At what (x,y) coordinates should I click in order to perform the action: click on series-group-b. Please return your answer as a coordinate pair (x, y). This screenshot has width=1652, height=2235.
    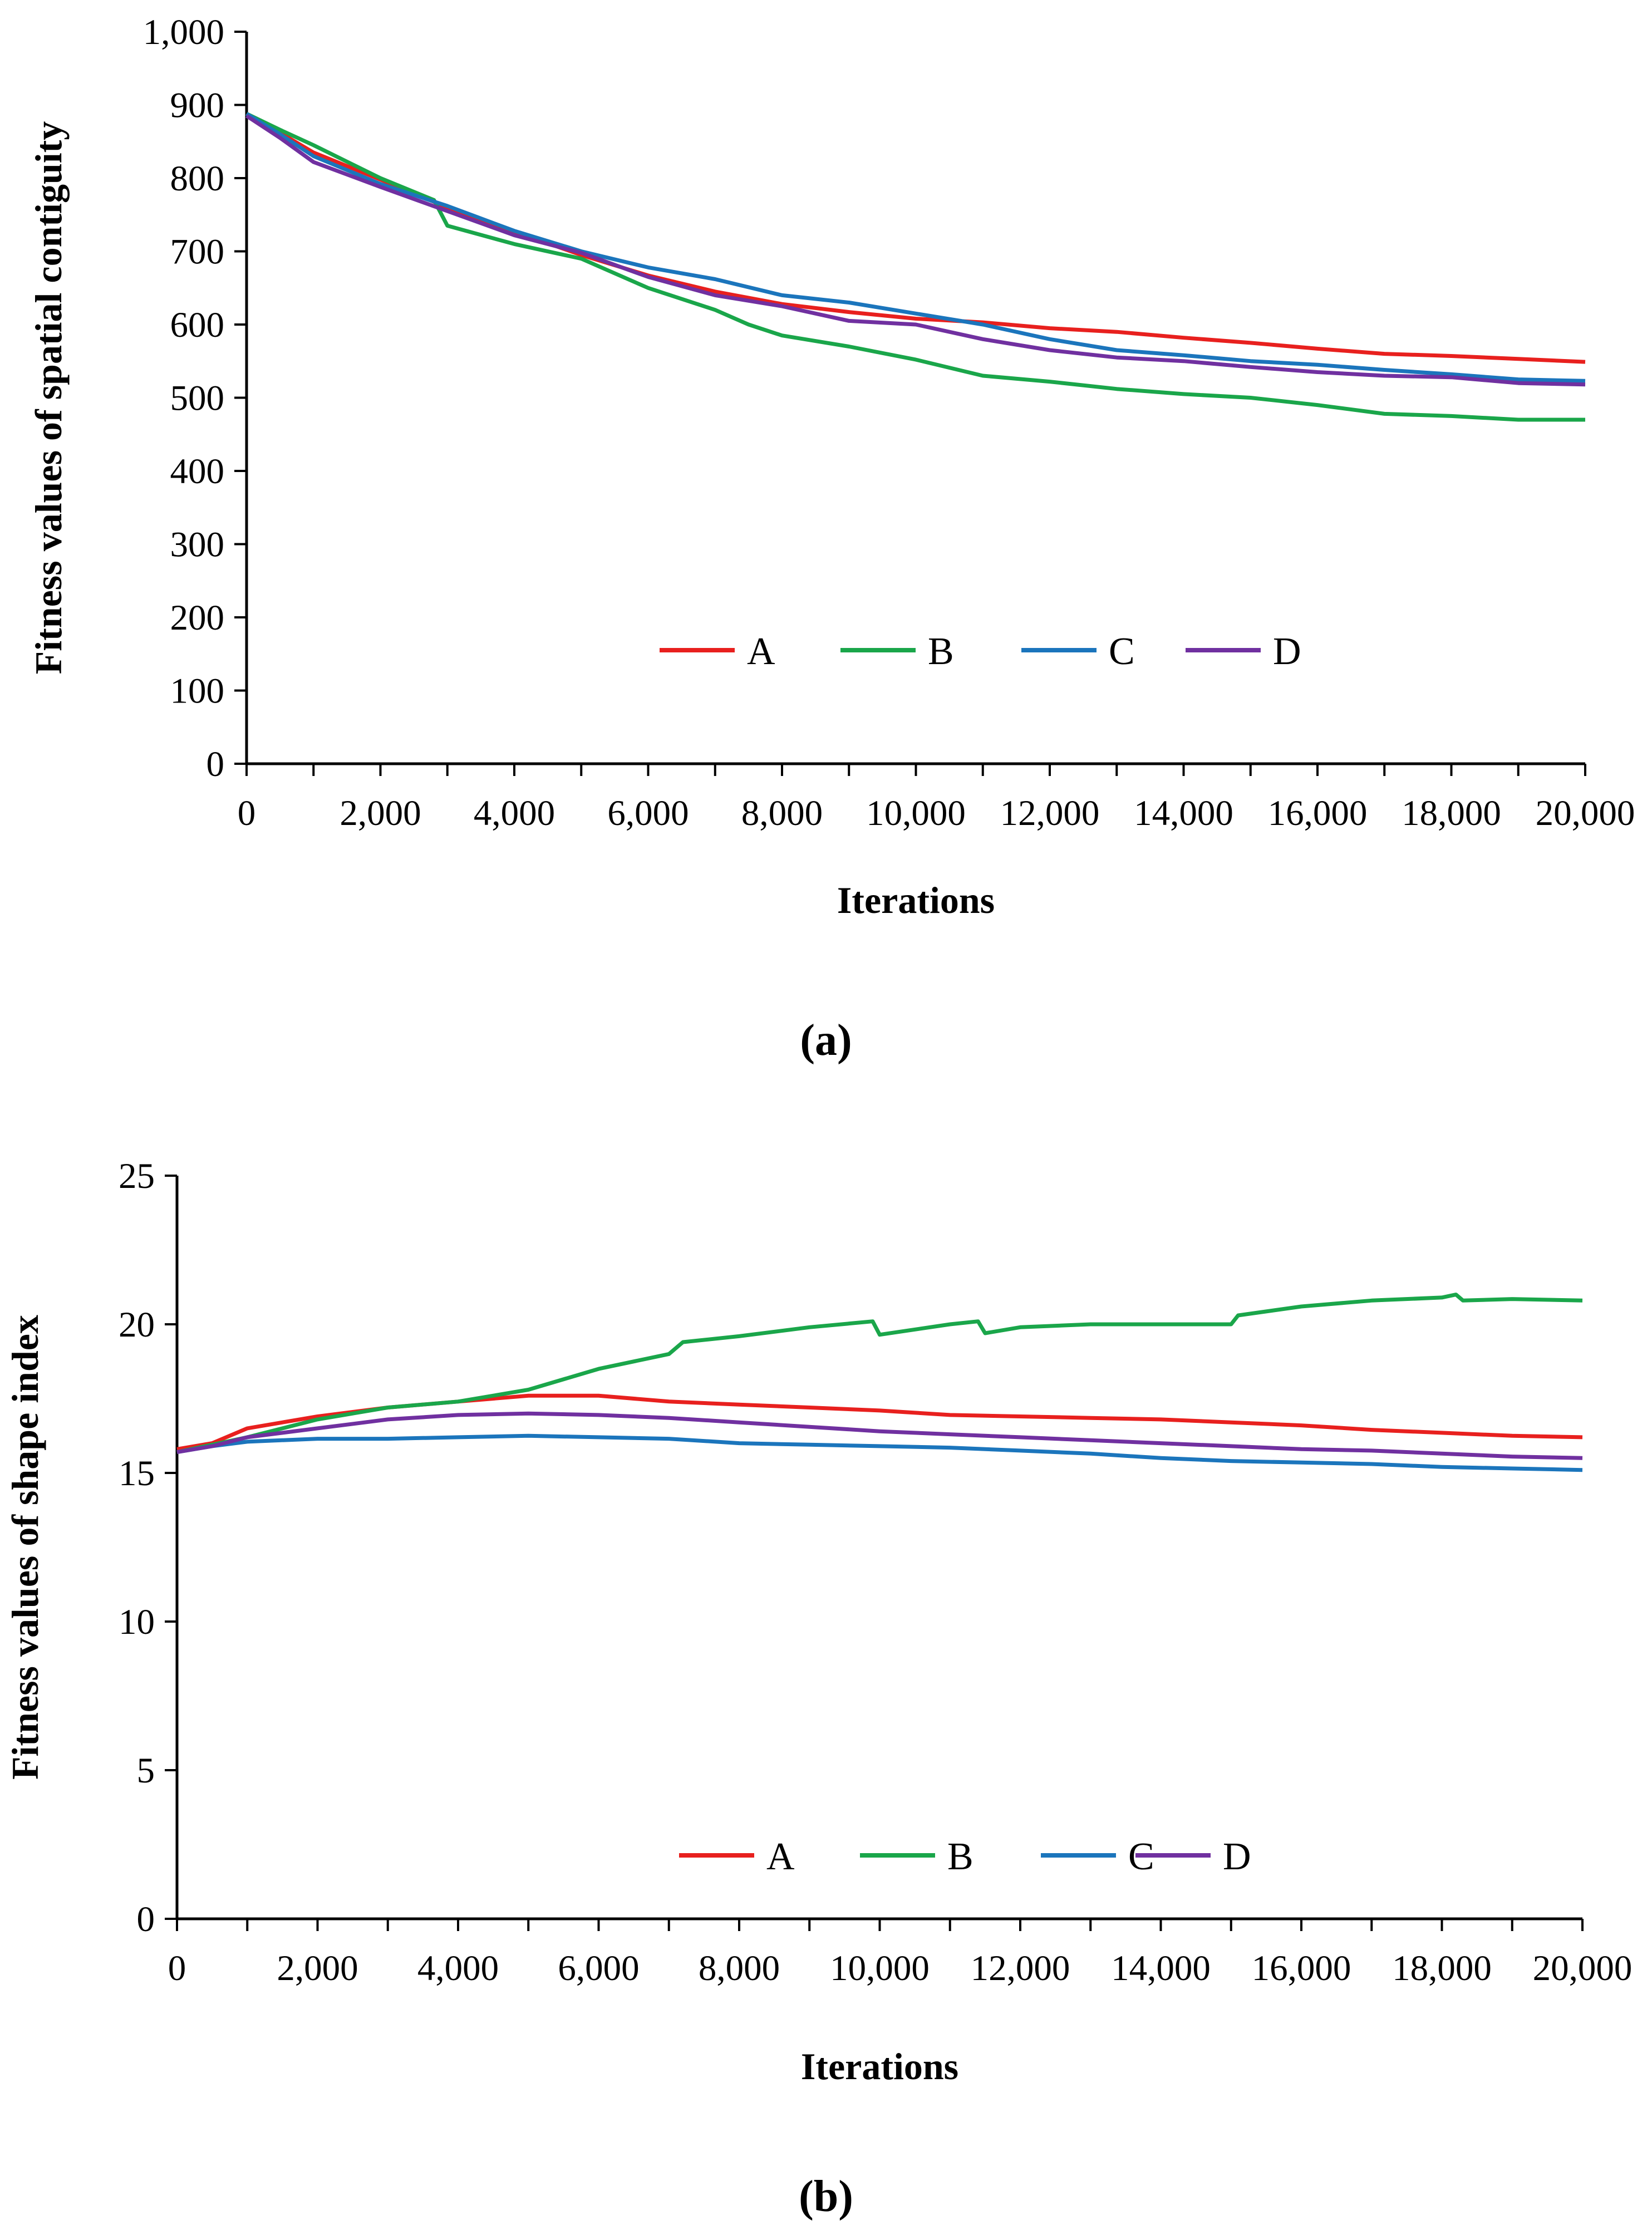
    Looking at the image, I should click on (879, 1382).